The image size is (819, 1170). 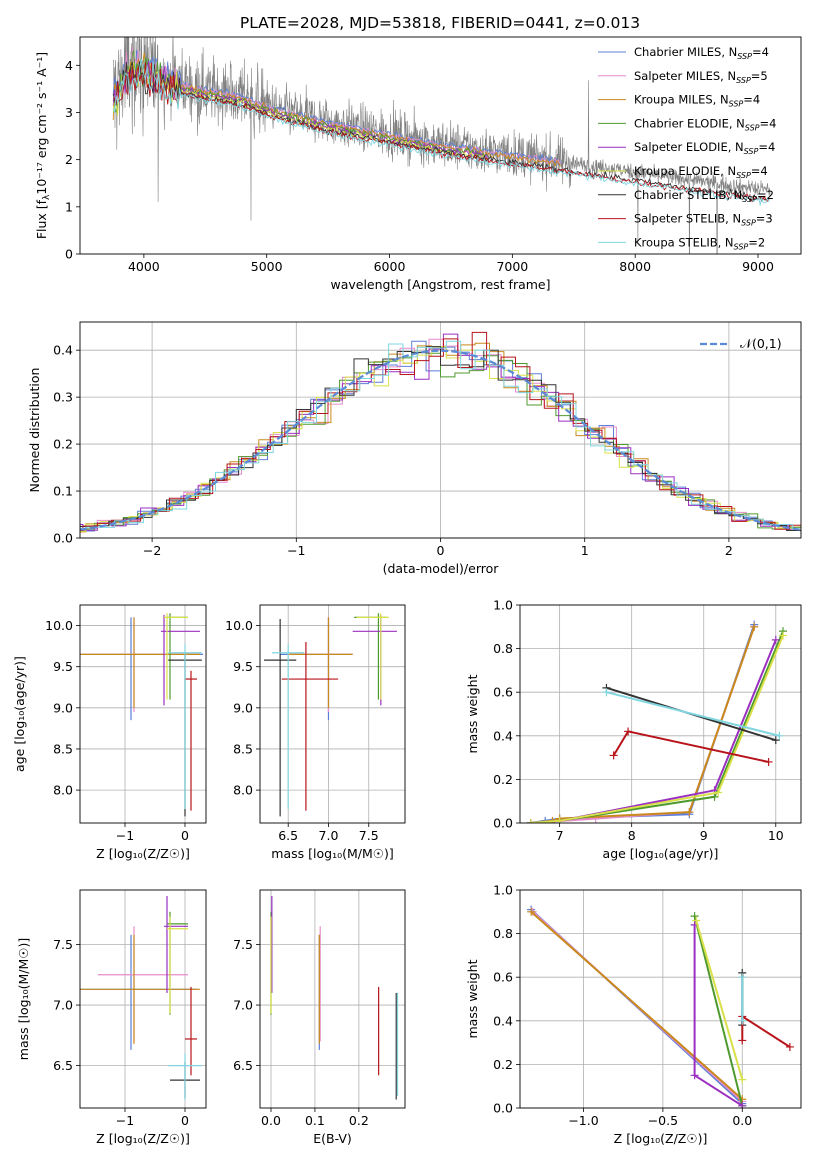 What do you see at coordinates (512, 266) in the screenshot?
I see `x-tick-label: 7000` at bounding box center [512, 266].